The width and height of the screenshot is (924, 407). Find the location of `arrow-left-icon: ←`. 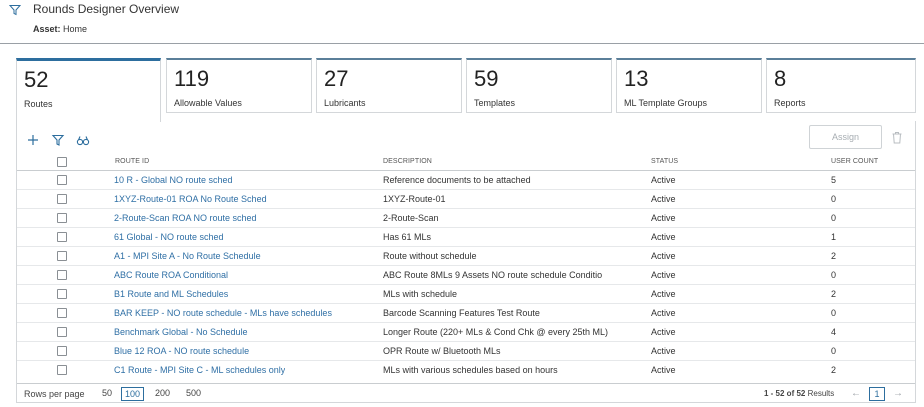

arrow-left-icon: ← is located at coordinates (856, 393).